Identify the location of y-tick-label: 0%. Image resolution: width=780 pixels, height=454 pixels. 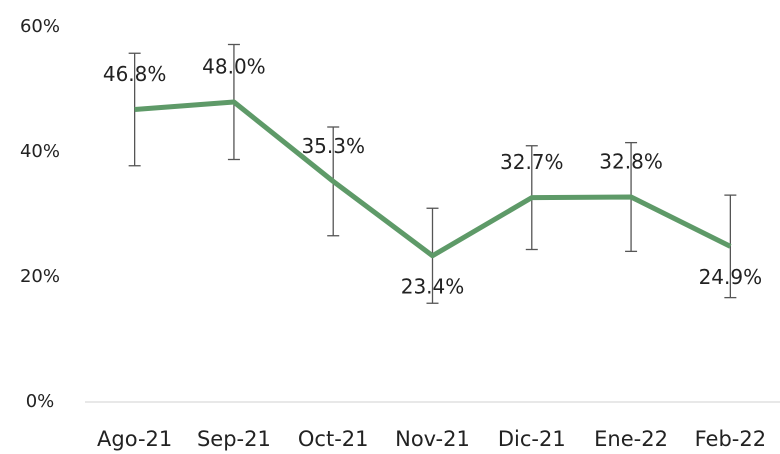
(40, 401).